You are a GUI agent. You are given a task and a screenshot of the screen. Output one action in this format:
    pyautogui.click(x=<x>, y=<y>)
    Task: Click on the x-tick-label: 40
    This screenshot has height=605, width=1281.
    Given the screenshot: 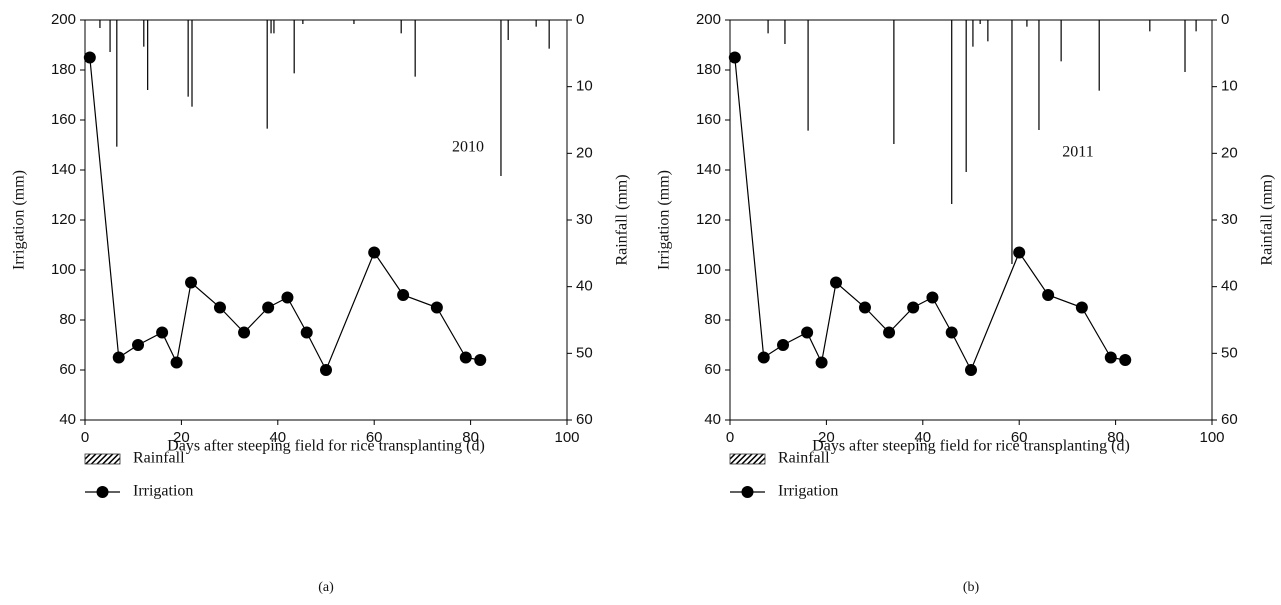 What is the action you would take?
    pyautogui.click(x=922, y=437)
    